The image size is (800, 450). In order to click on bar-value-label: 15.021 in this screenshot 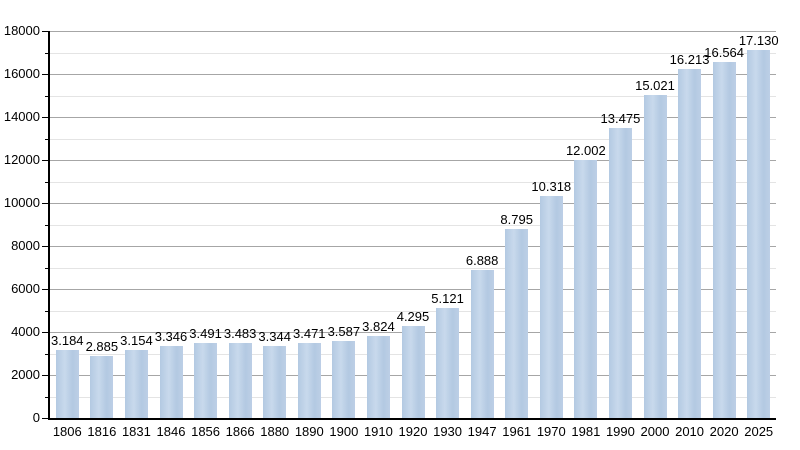, I will do `click(655, 86)`.